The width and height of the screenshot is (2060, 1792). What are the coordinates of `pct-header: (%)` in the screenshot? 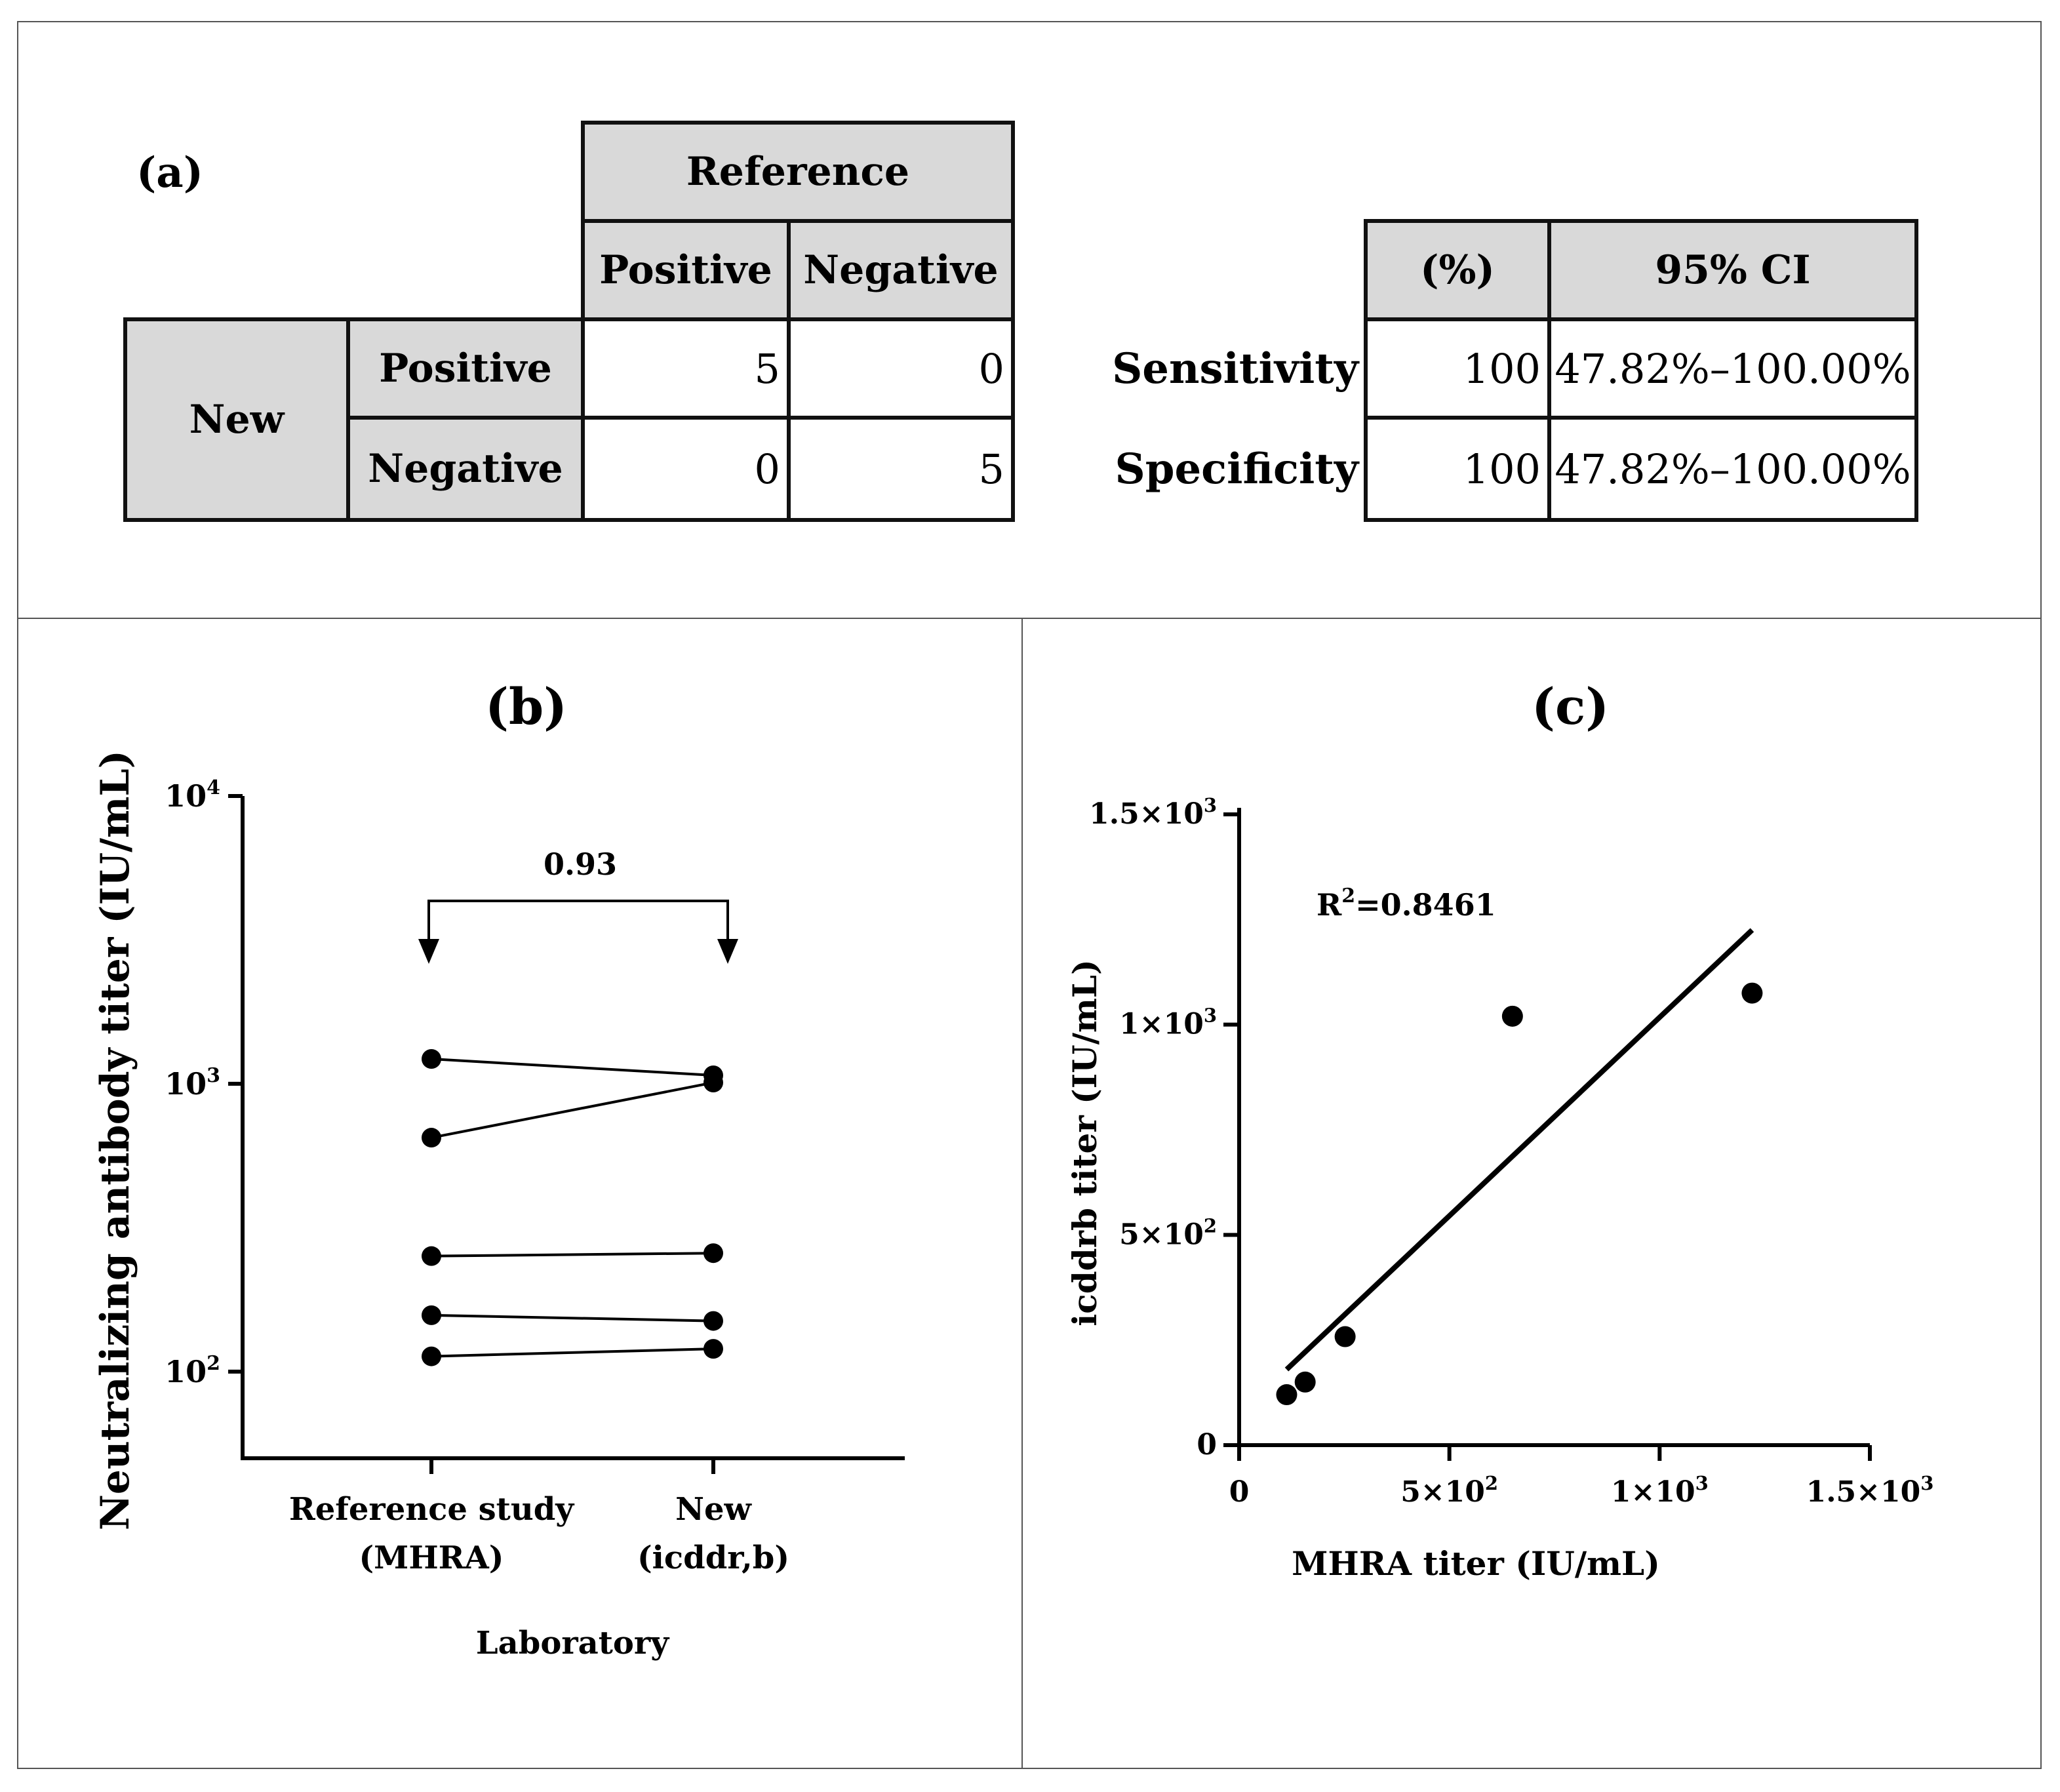 It's located at (1457, 270).